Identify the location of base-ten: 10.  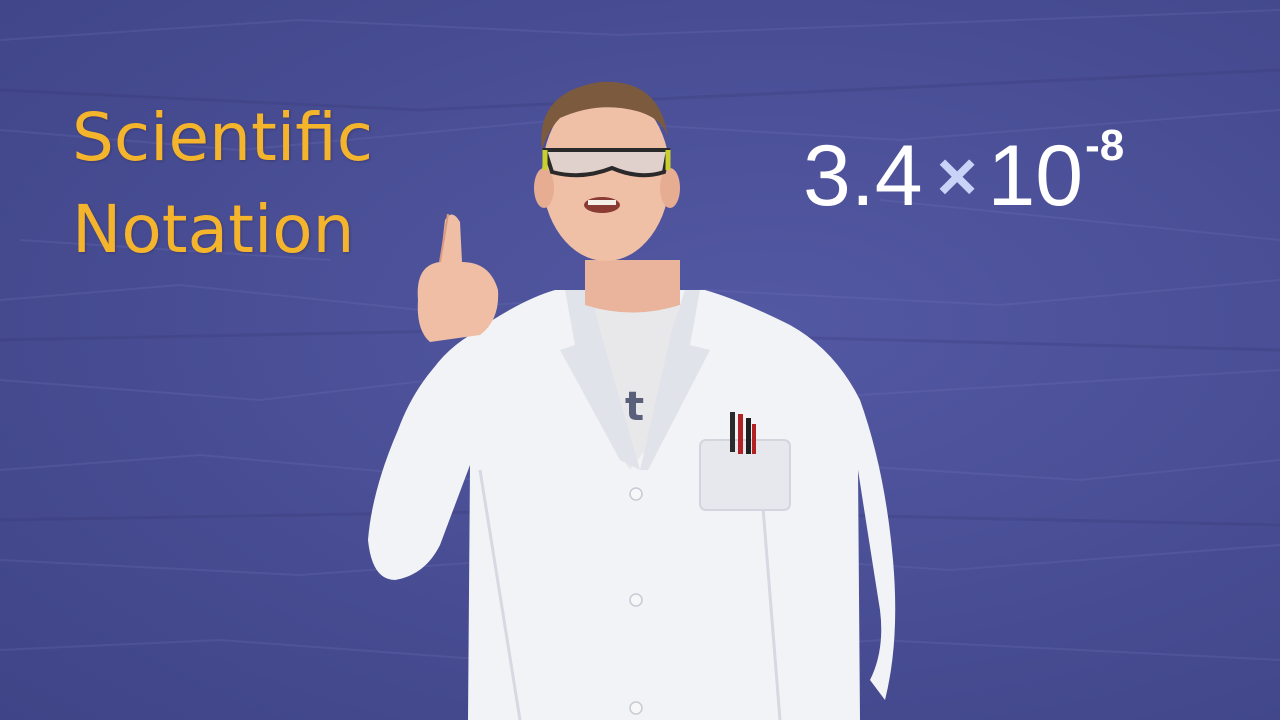
(1035, 176).